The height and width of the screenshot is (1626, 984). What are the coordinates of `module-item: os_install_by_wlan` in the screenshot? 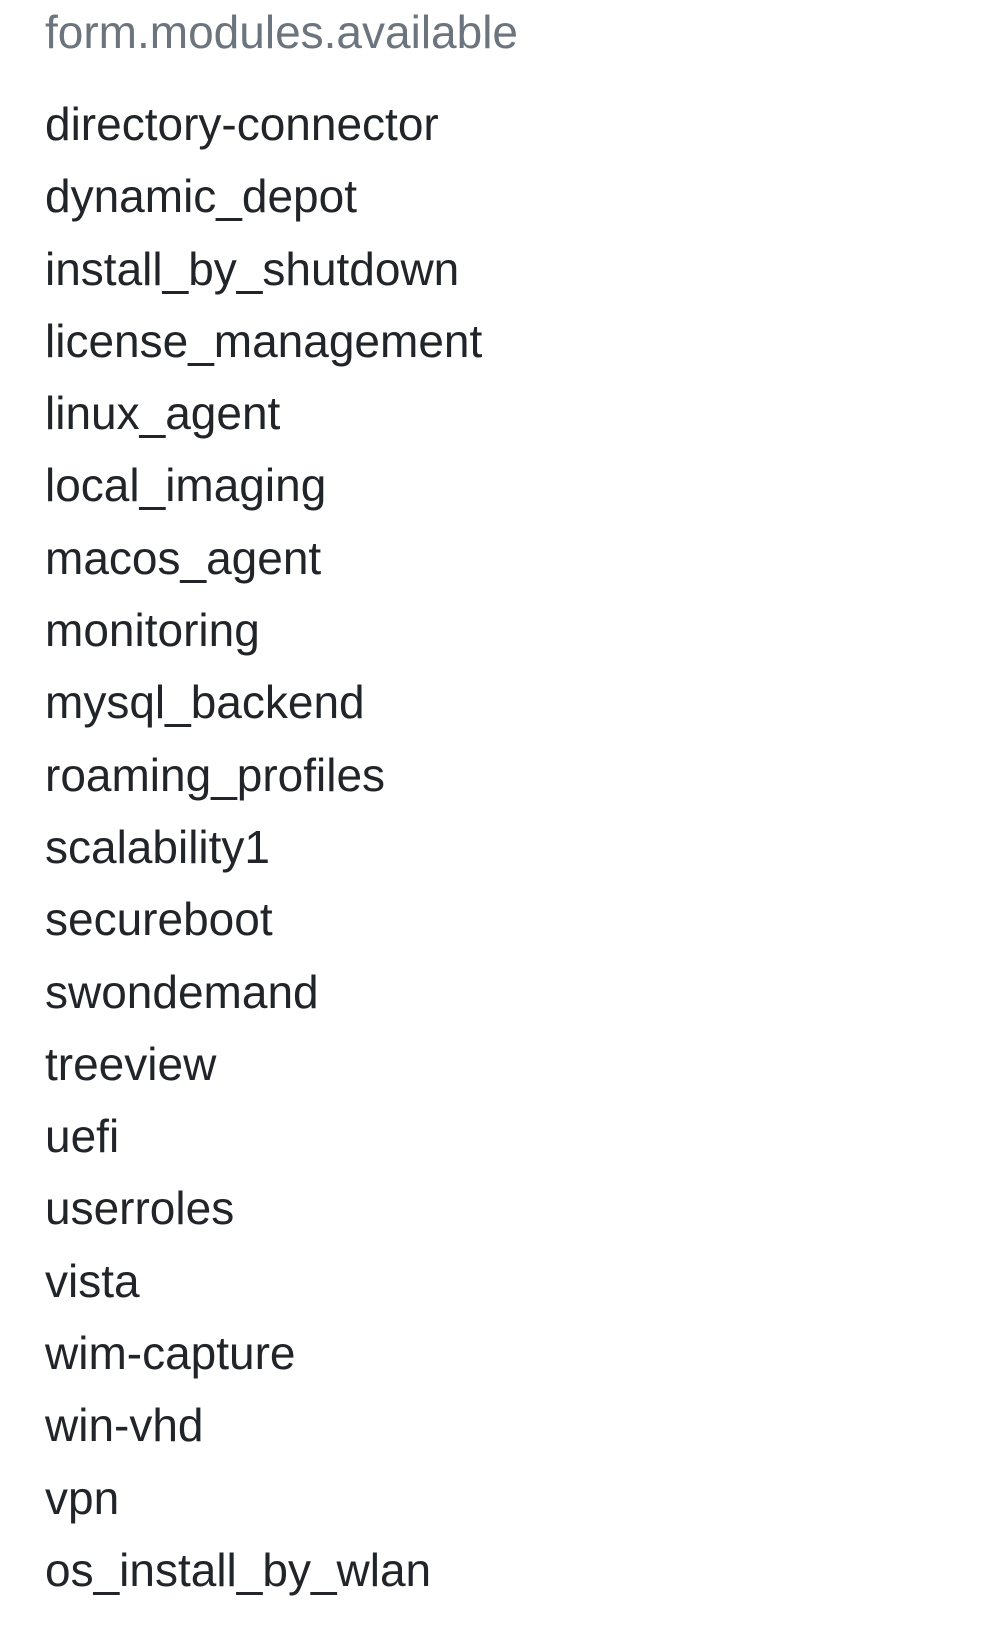 It's located at (238, 1569).